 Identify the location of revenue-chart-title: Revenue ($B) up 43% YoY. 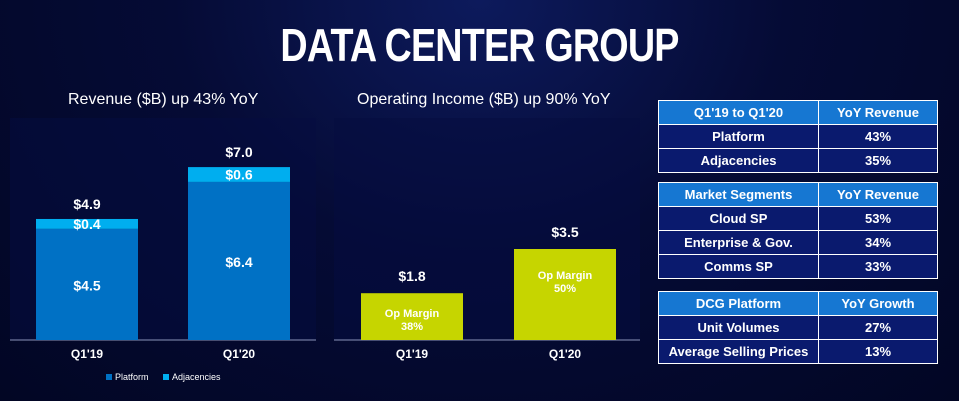
(163, 99).